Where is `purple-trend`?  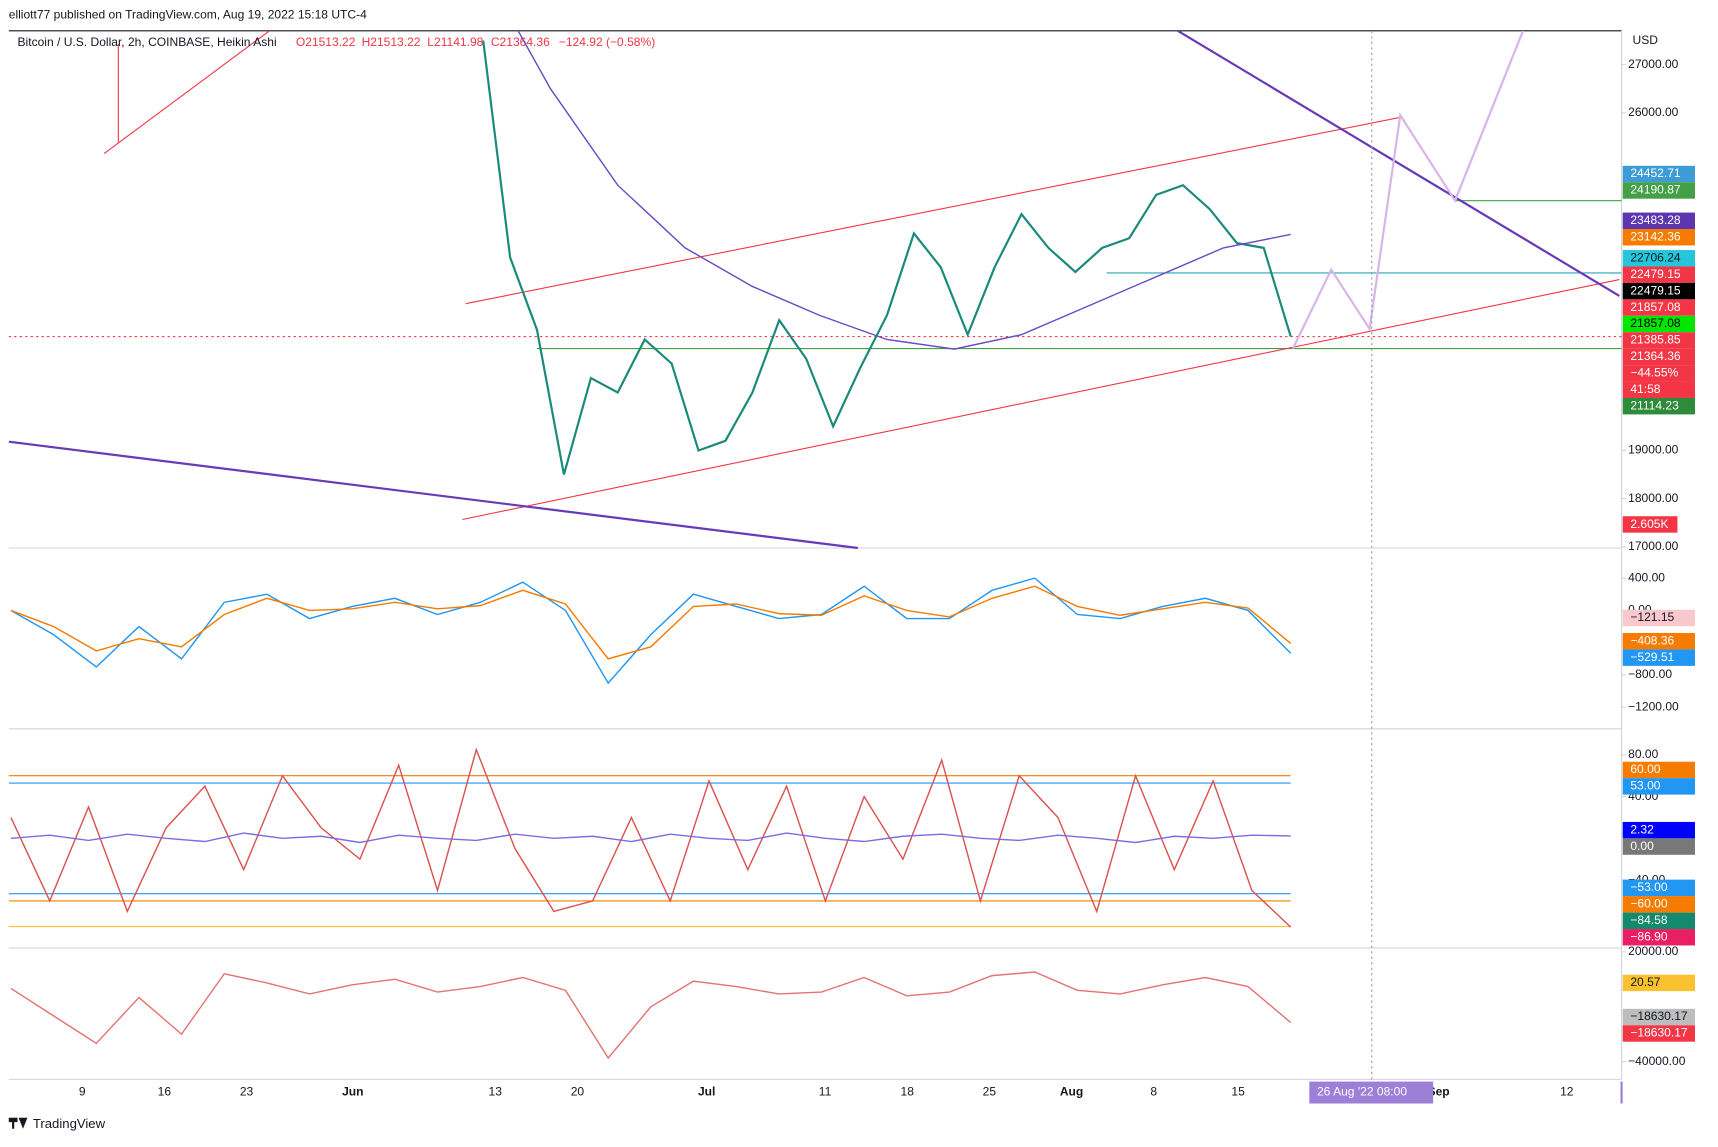
purple-trend is located at coordinates (1397, 163).